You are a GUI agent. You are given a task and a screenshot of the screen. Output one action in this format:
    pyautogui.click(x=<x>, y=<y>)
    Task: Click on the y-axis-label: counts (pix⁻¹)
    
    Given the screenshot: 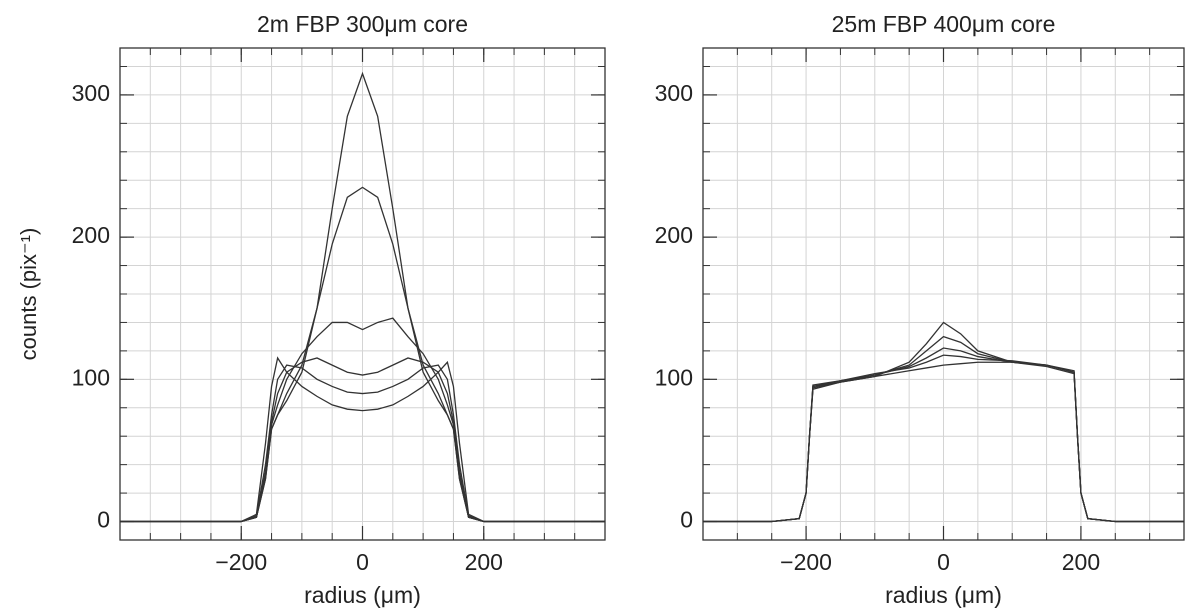 What is the action you would take?
    pyautogui.click(x=28, y=294)
    